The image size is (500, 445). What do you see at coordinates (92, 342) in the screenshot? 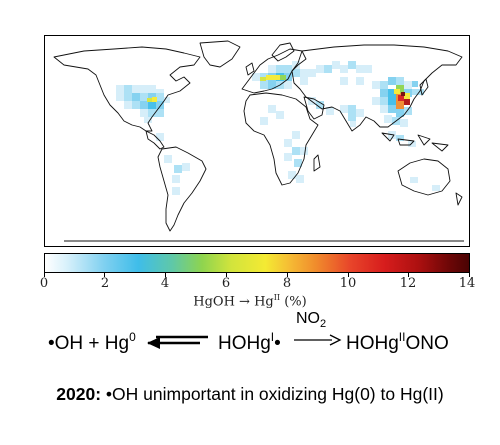
I see `reaction-reactants: •OH + Hg0` at bounding box center [92, 342].